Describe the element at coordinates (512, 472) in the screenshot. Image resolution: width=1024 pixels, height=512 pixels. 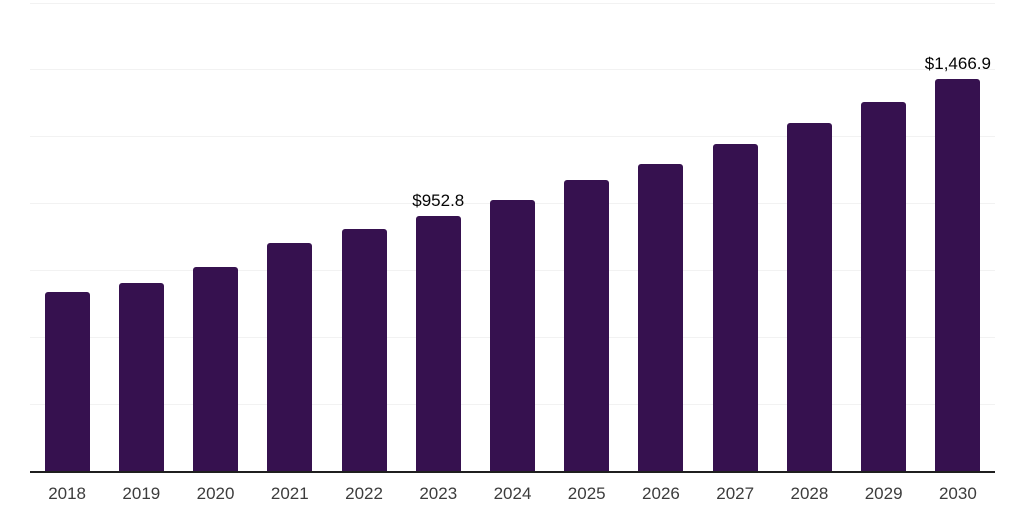
I see `x-axis-line` at that location.